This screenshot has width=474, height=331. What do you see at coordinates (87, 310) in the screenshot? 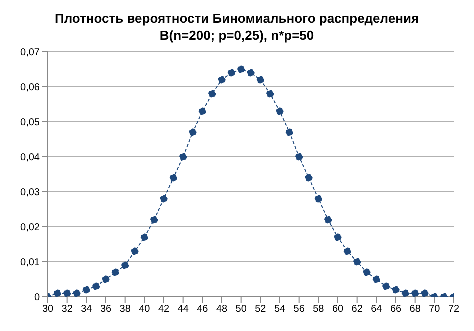
I see `x-tick-label: 34` at bounding box center [87, 310].